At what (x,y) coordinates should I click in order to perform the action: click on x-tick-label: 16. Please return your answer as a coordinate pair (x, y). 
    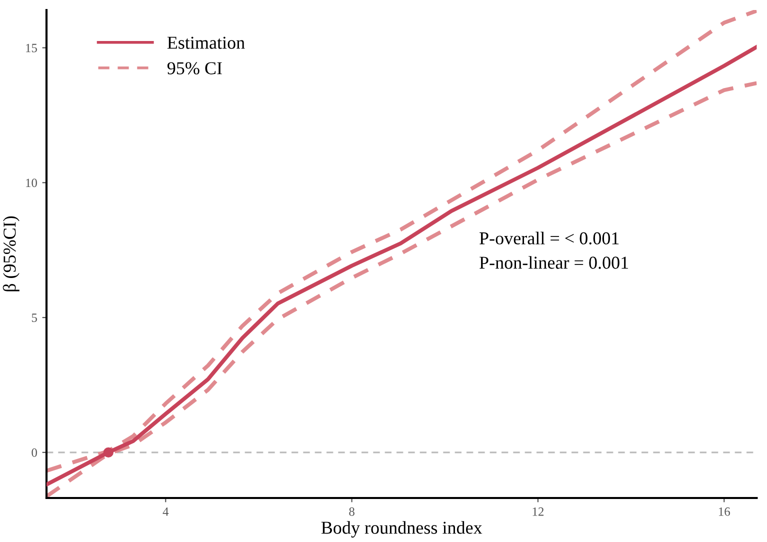
    Looking at the image, I should click on (724, 511).